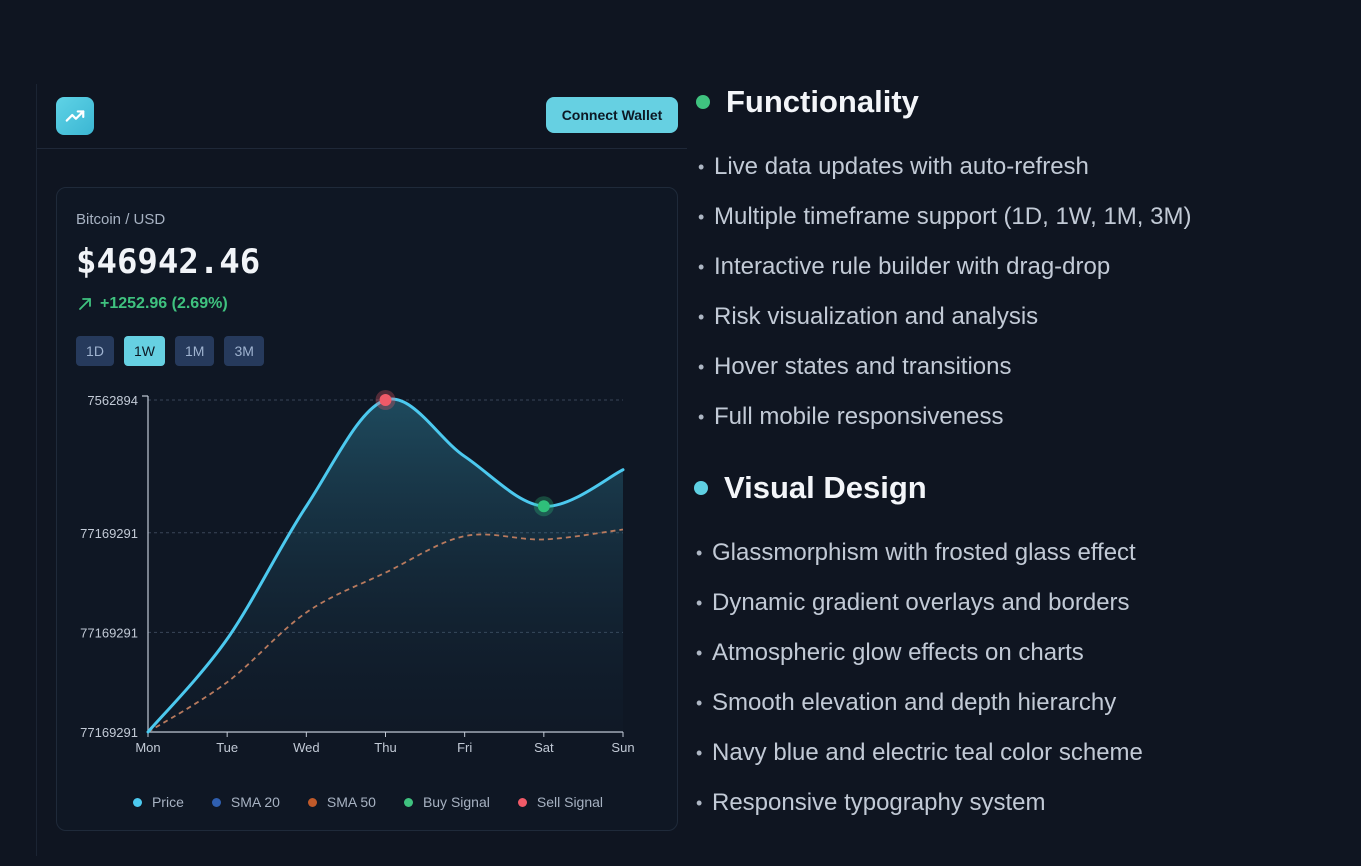 This screenshot has width=1361, height=866. I want to click on list-item: • Glassmorphism with frosted glass effect, so click(916, 552).